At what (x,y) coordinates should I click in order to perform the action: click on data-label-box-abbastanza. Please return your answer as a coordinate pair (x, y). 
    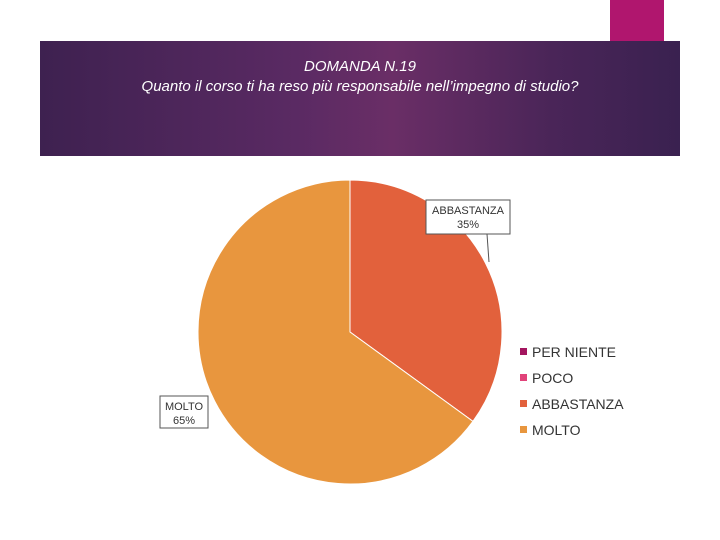
    Looking at the image, I should click on (468, 217).